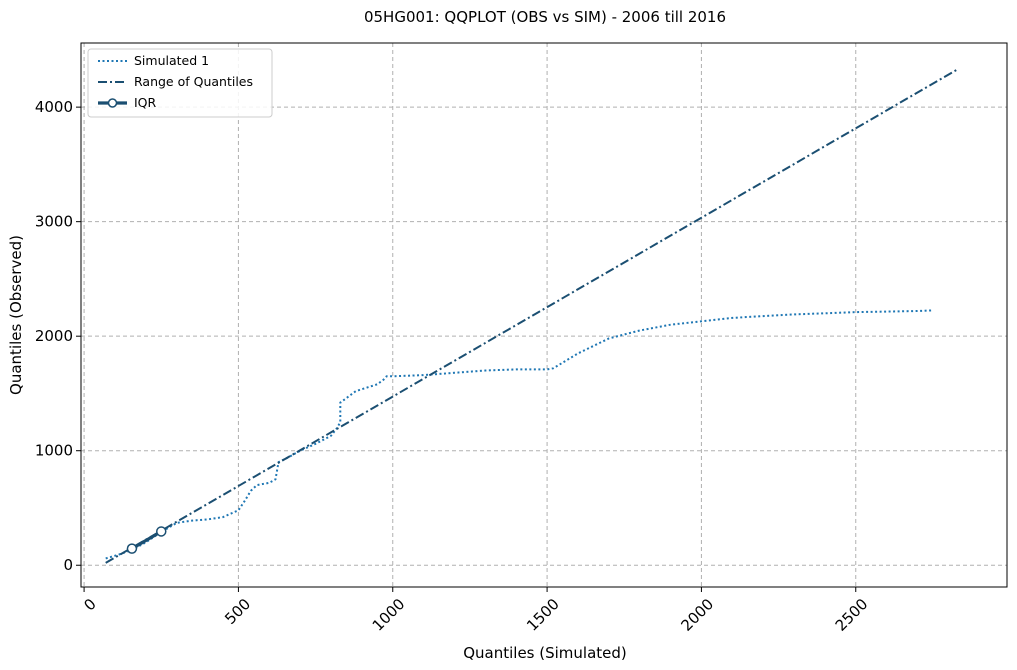 The height and width of the screenshot is (670, 1017). Describe the element at coordinates (54, 336) in the screenshot. I see `y-tick-label: 2000` at that location.